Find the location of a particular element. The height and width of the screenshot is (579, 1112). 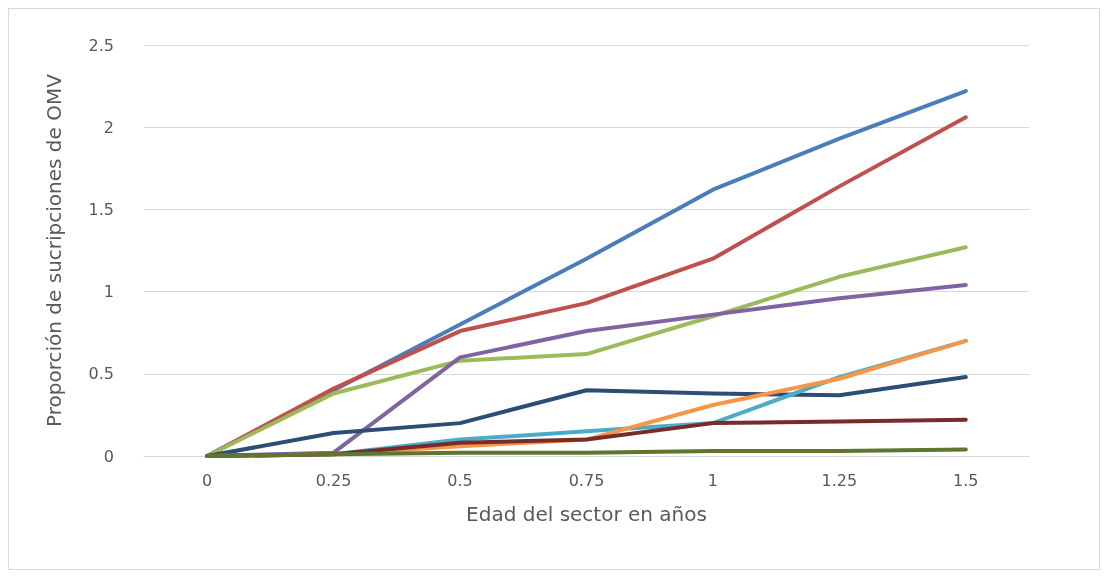

y-tick-label: 0 is located at coordinates (108, 456).